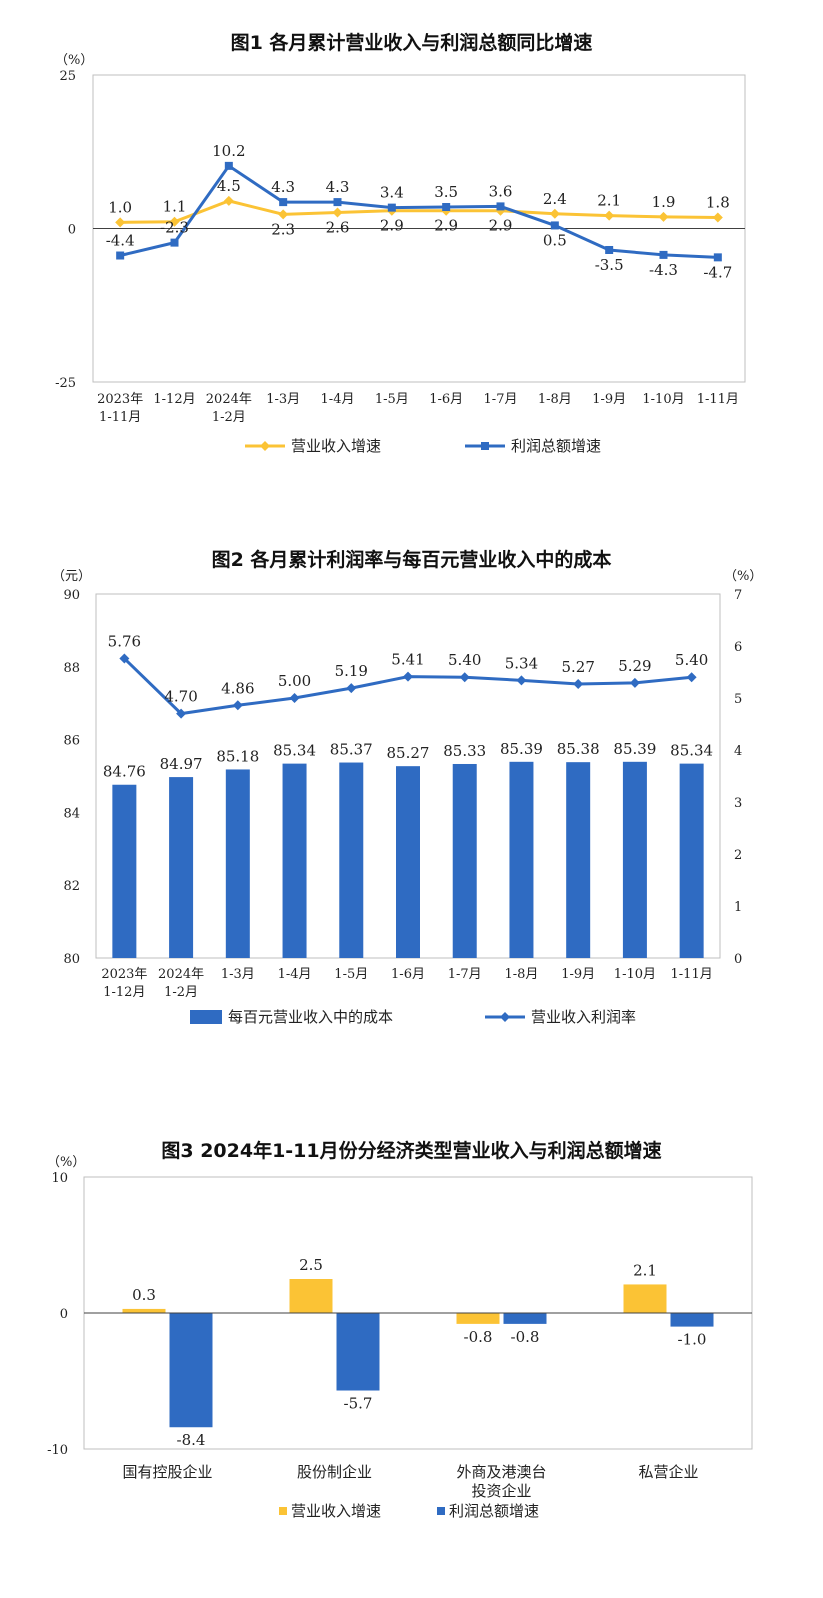  What do you see at coordinates (663, 399) in the screenshot?
I see `chart1-xtick-label: 1-10月` at bounding box center [663, 399].